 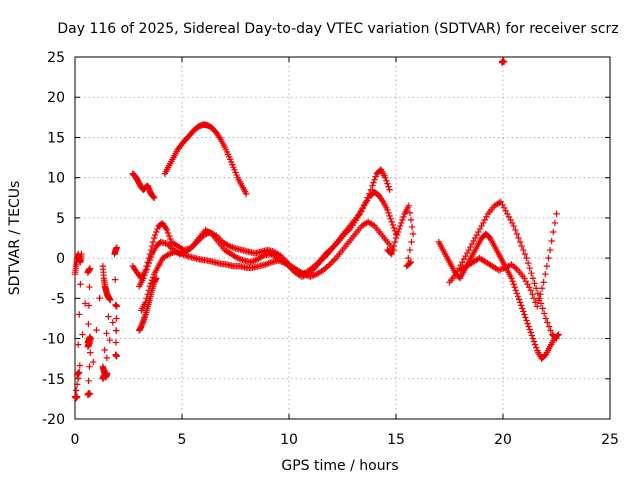 What do you see at coordinates (56, 58) in the screenshot?
I see `y-tick-label: 25` at bounding box center [56, 58].